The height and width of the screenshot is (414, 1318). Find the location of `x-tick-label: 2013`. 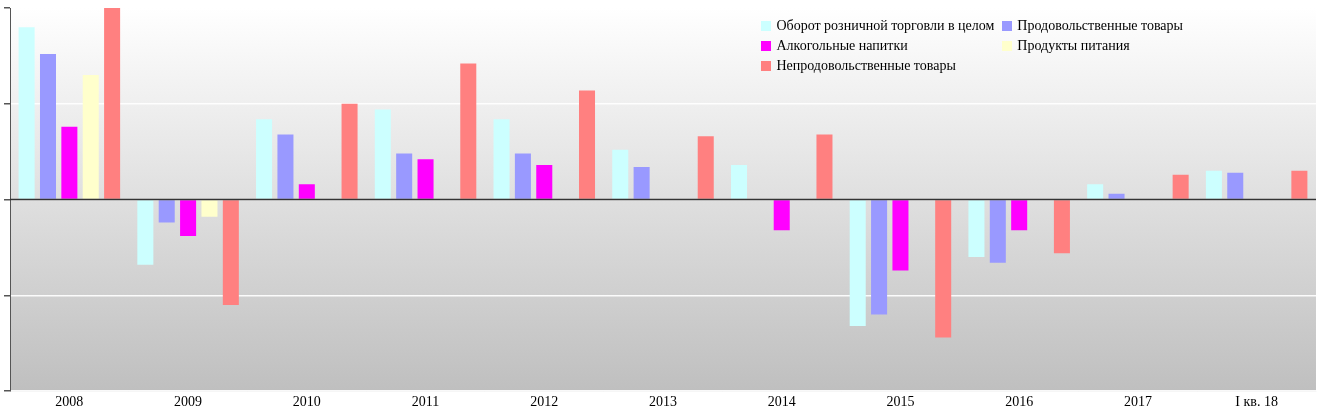

x-tick-label: 2013 is located at coordinates (663, 402).